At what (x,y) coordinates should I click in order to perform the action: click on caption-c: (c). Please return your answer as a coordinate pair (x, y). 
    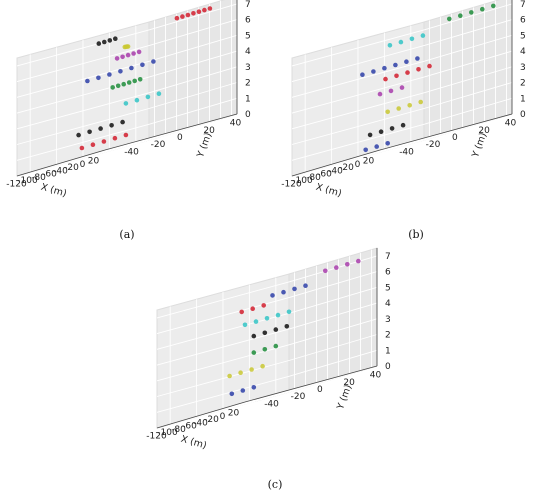
    Looking at the image, I should click on (275, 484).